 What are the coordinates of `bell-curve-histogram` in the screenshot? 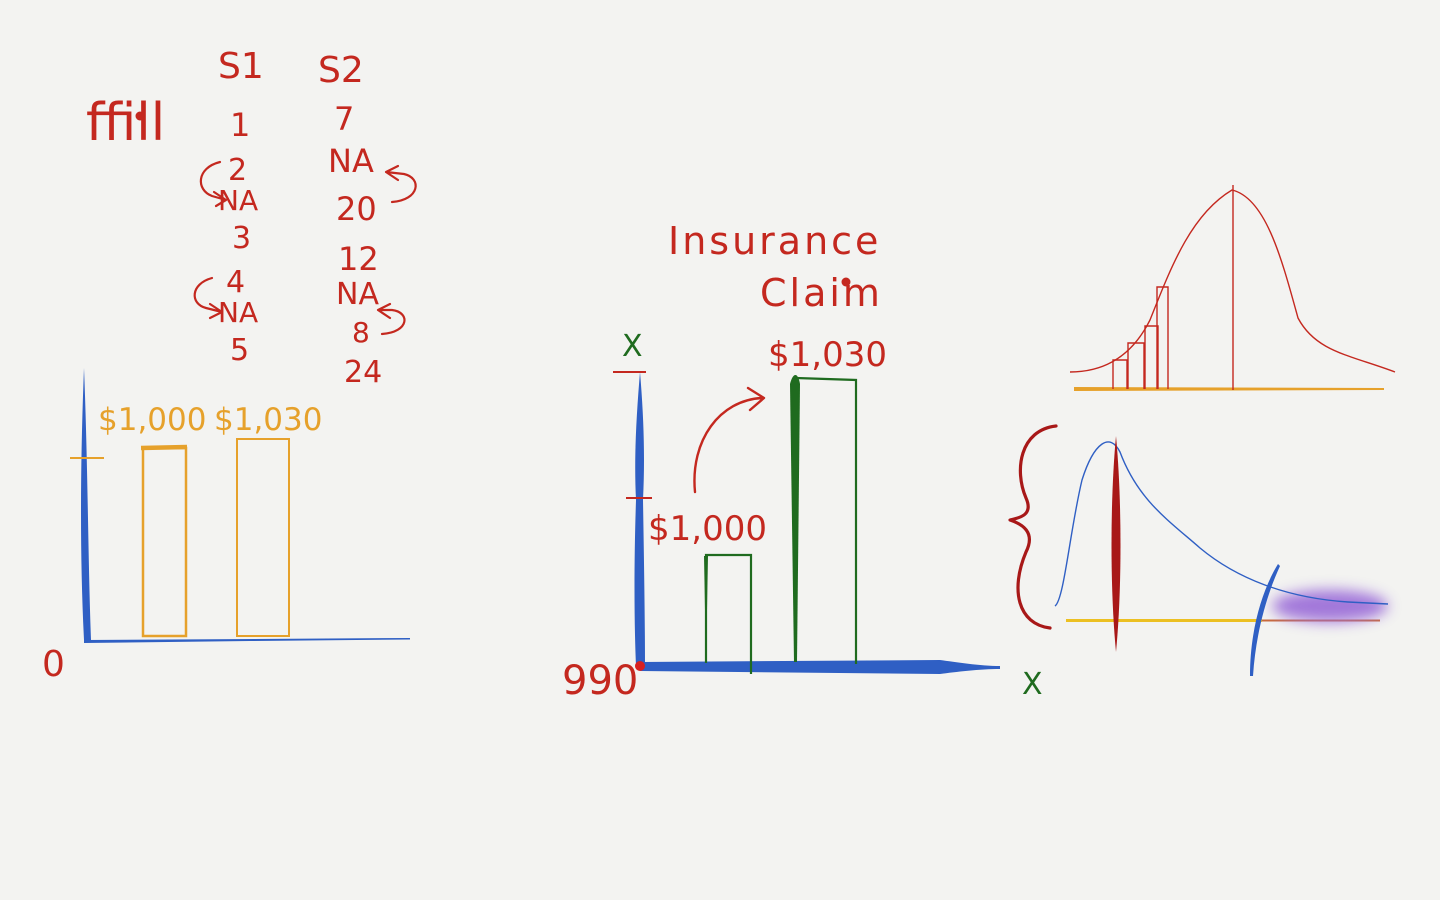 It's located at (1140, 337).